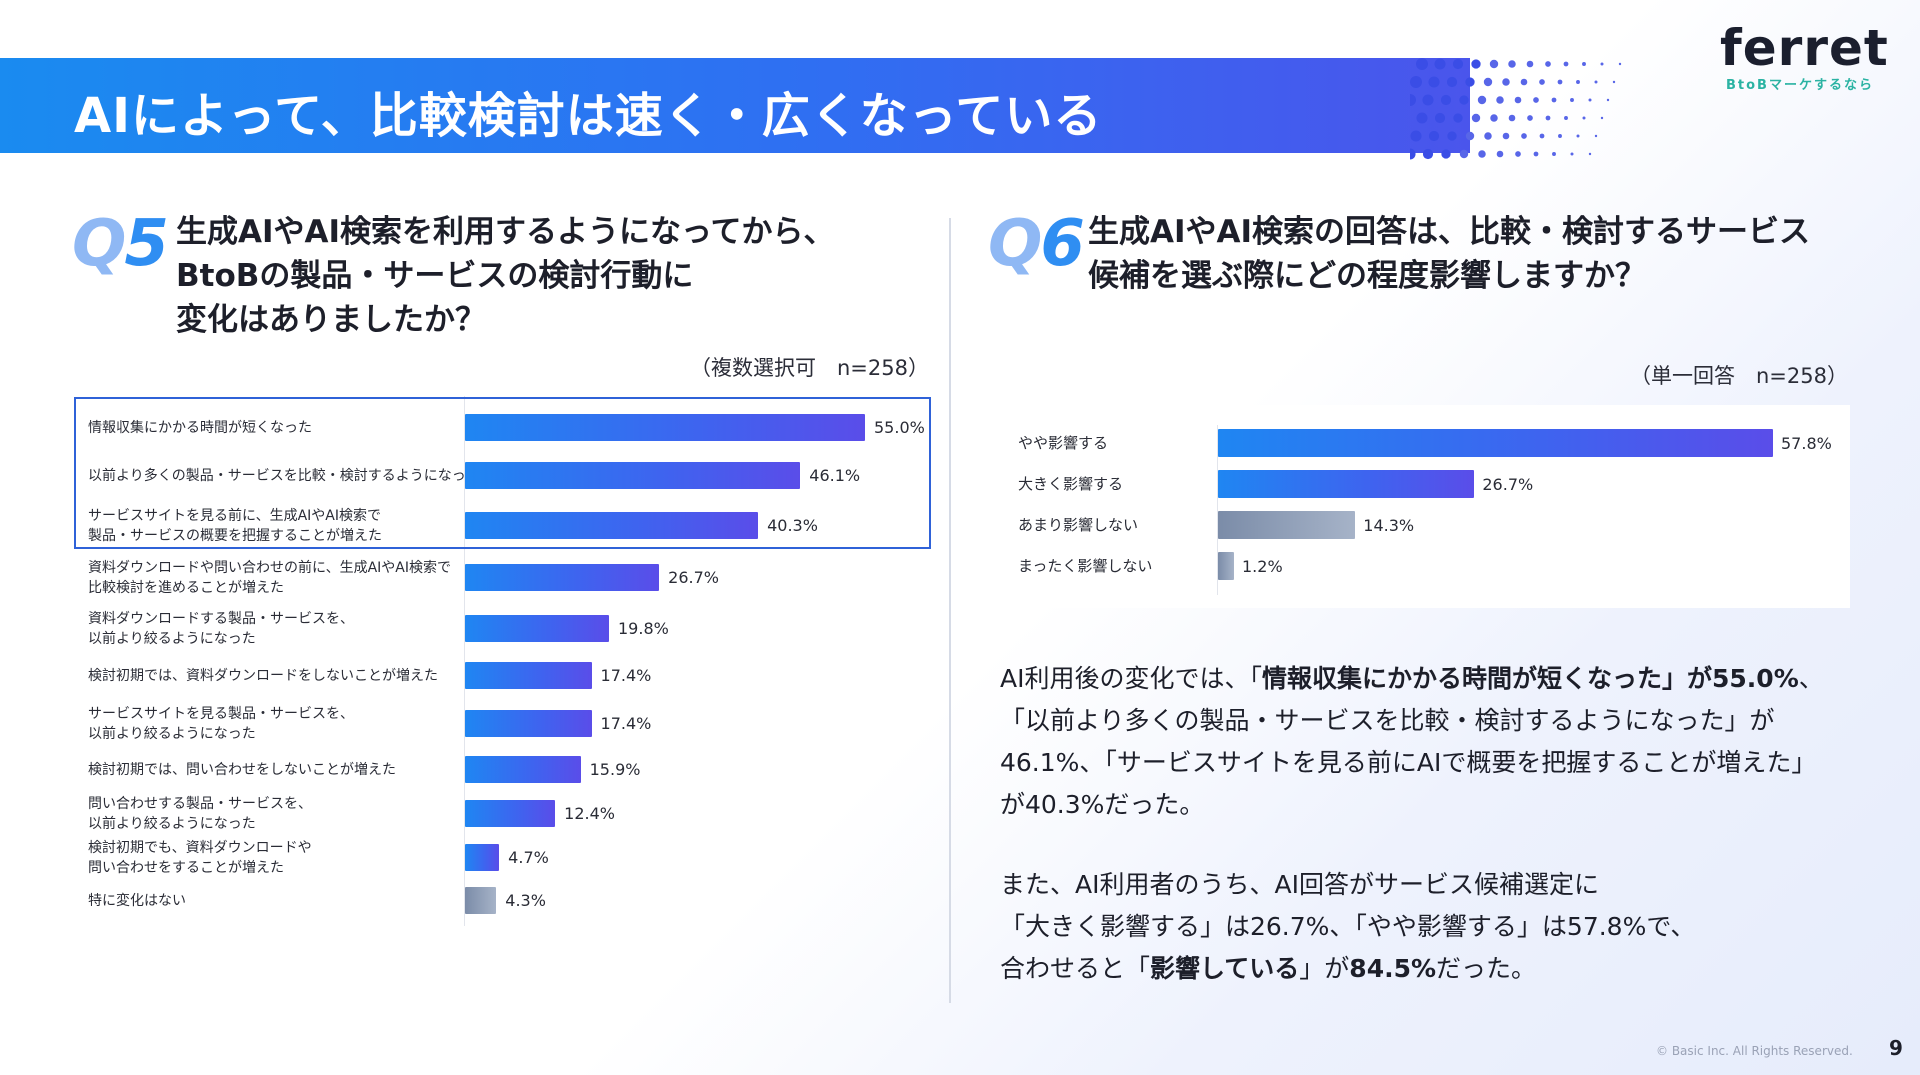  Describe the element at coordinates (172, 733) in the screenshot. I see `q5-category-label-line: 以前より絞るようになった` at that location.